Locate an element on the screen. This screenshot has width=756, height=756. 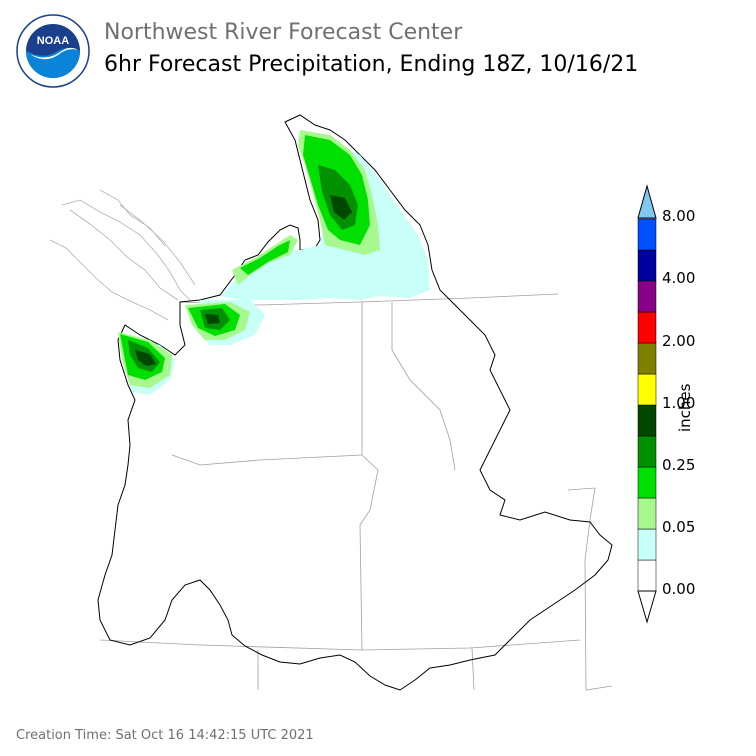
legend-tick-label: 2.00 is located at coordinates (679, 341).